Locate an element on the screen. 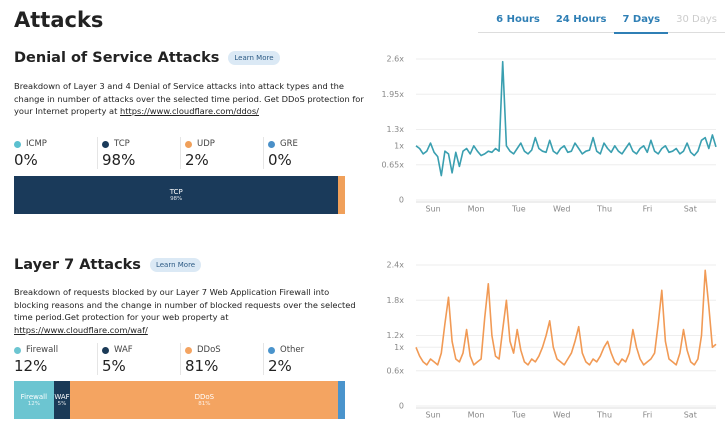 Image resolution: width=725 pixels, height=435 pixels. breakdown-bar: Firewall 12% WAF 5% DDoS 81% is located at coordinates (179, 400).